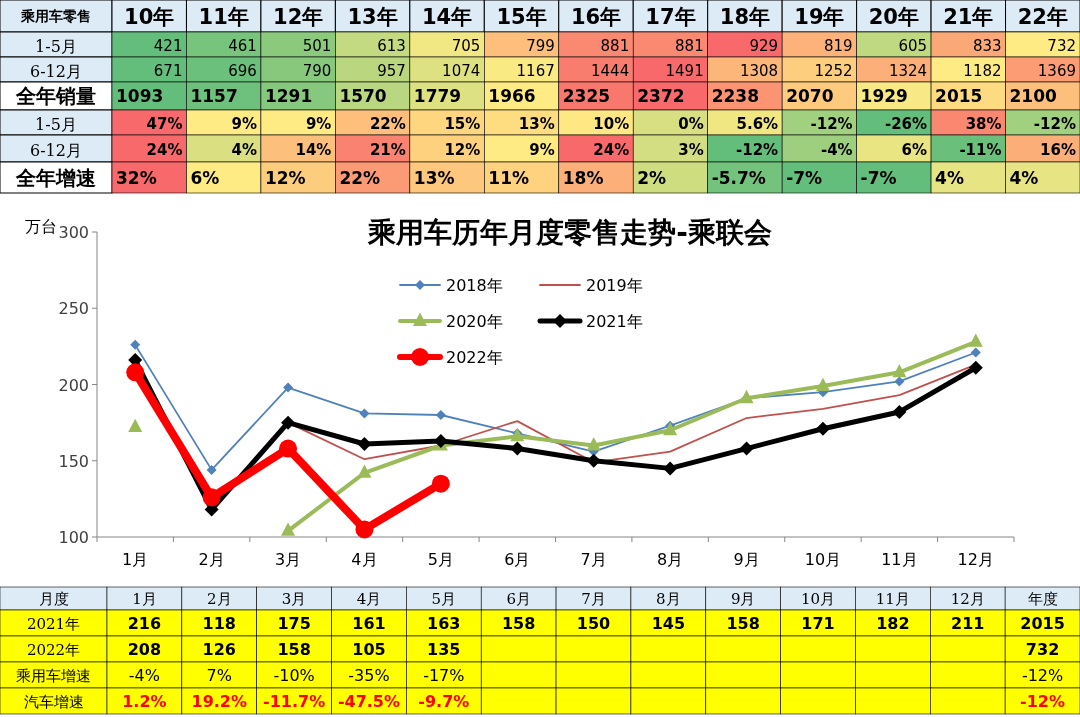  I want to click on x-tick-label: 7月, so click(593, 599).